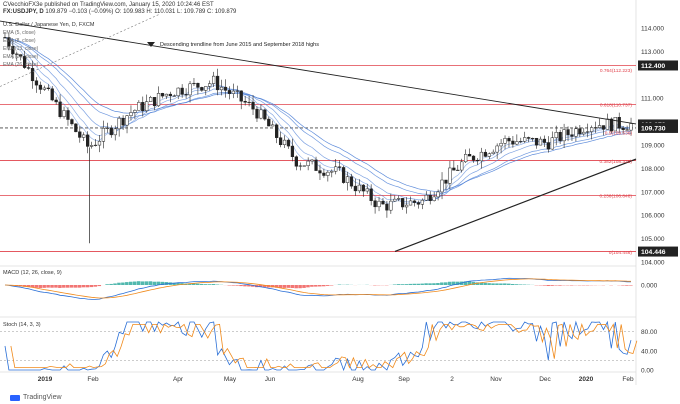 The height and width of the screenshot is (404, 680). What do you see at coordinates (653, 128) in the screenshot?
I see `price-badge-label: 109.730` at bounding box center [653, 128].